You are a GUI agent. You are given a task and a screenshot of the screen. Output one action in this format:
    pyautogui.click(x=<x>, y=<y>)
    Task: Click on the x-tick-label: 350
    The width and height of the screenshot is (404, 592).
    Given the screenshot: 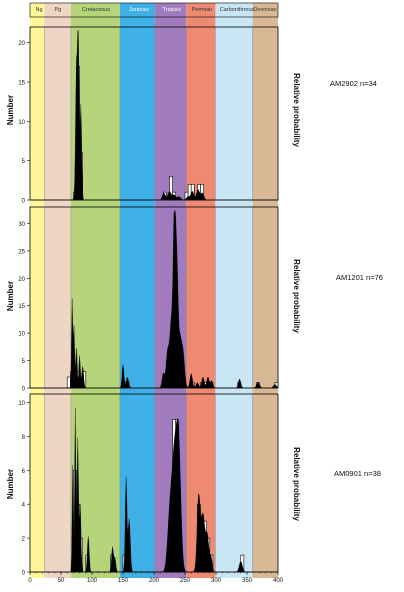 What is the action you would take?
    pyautogui.click(x=247, y=581)
    